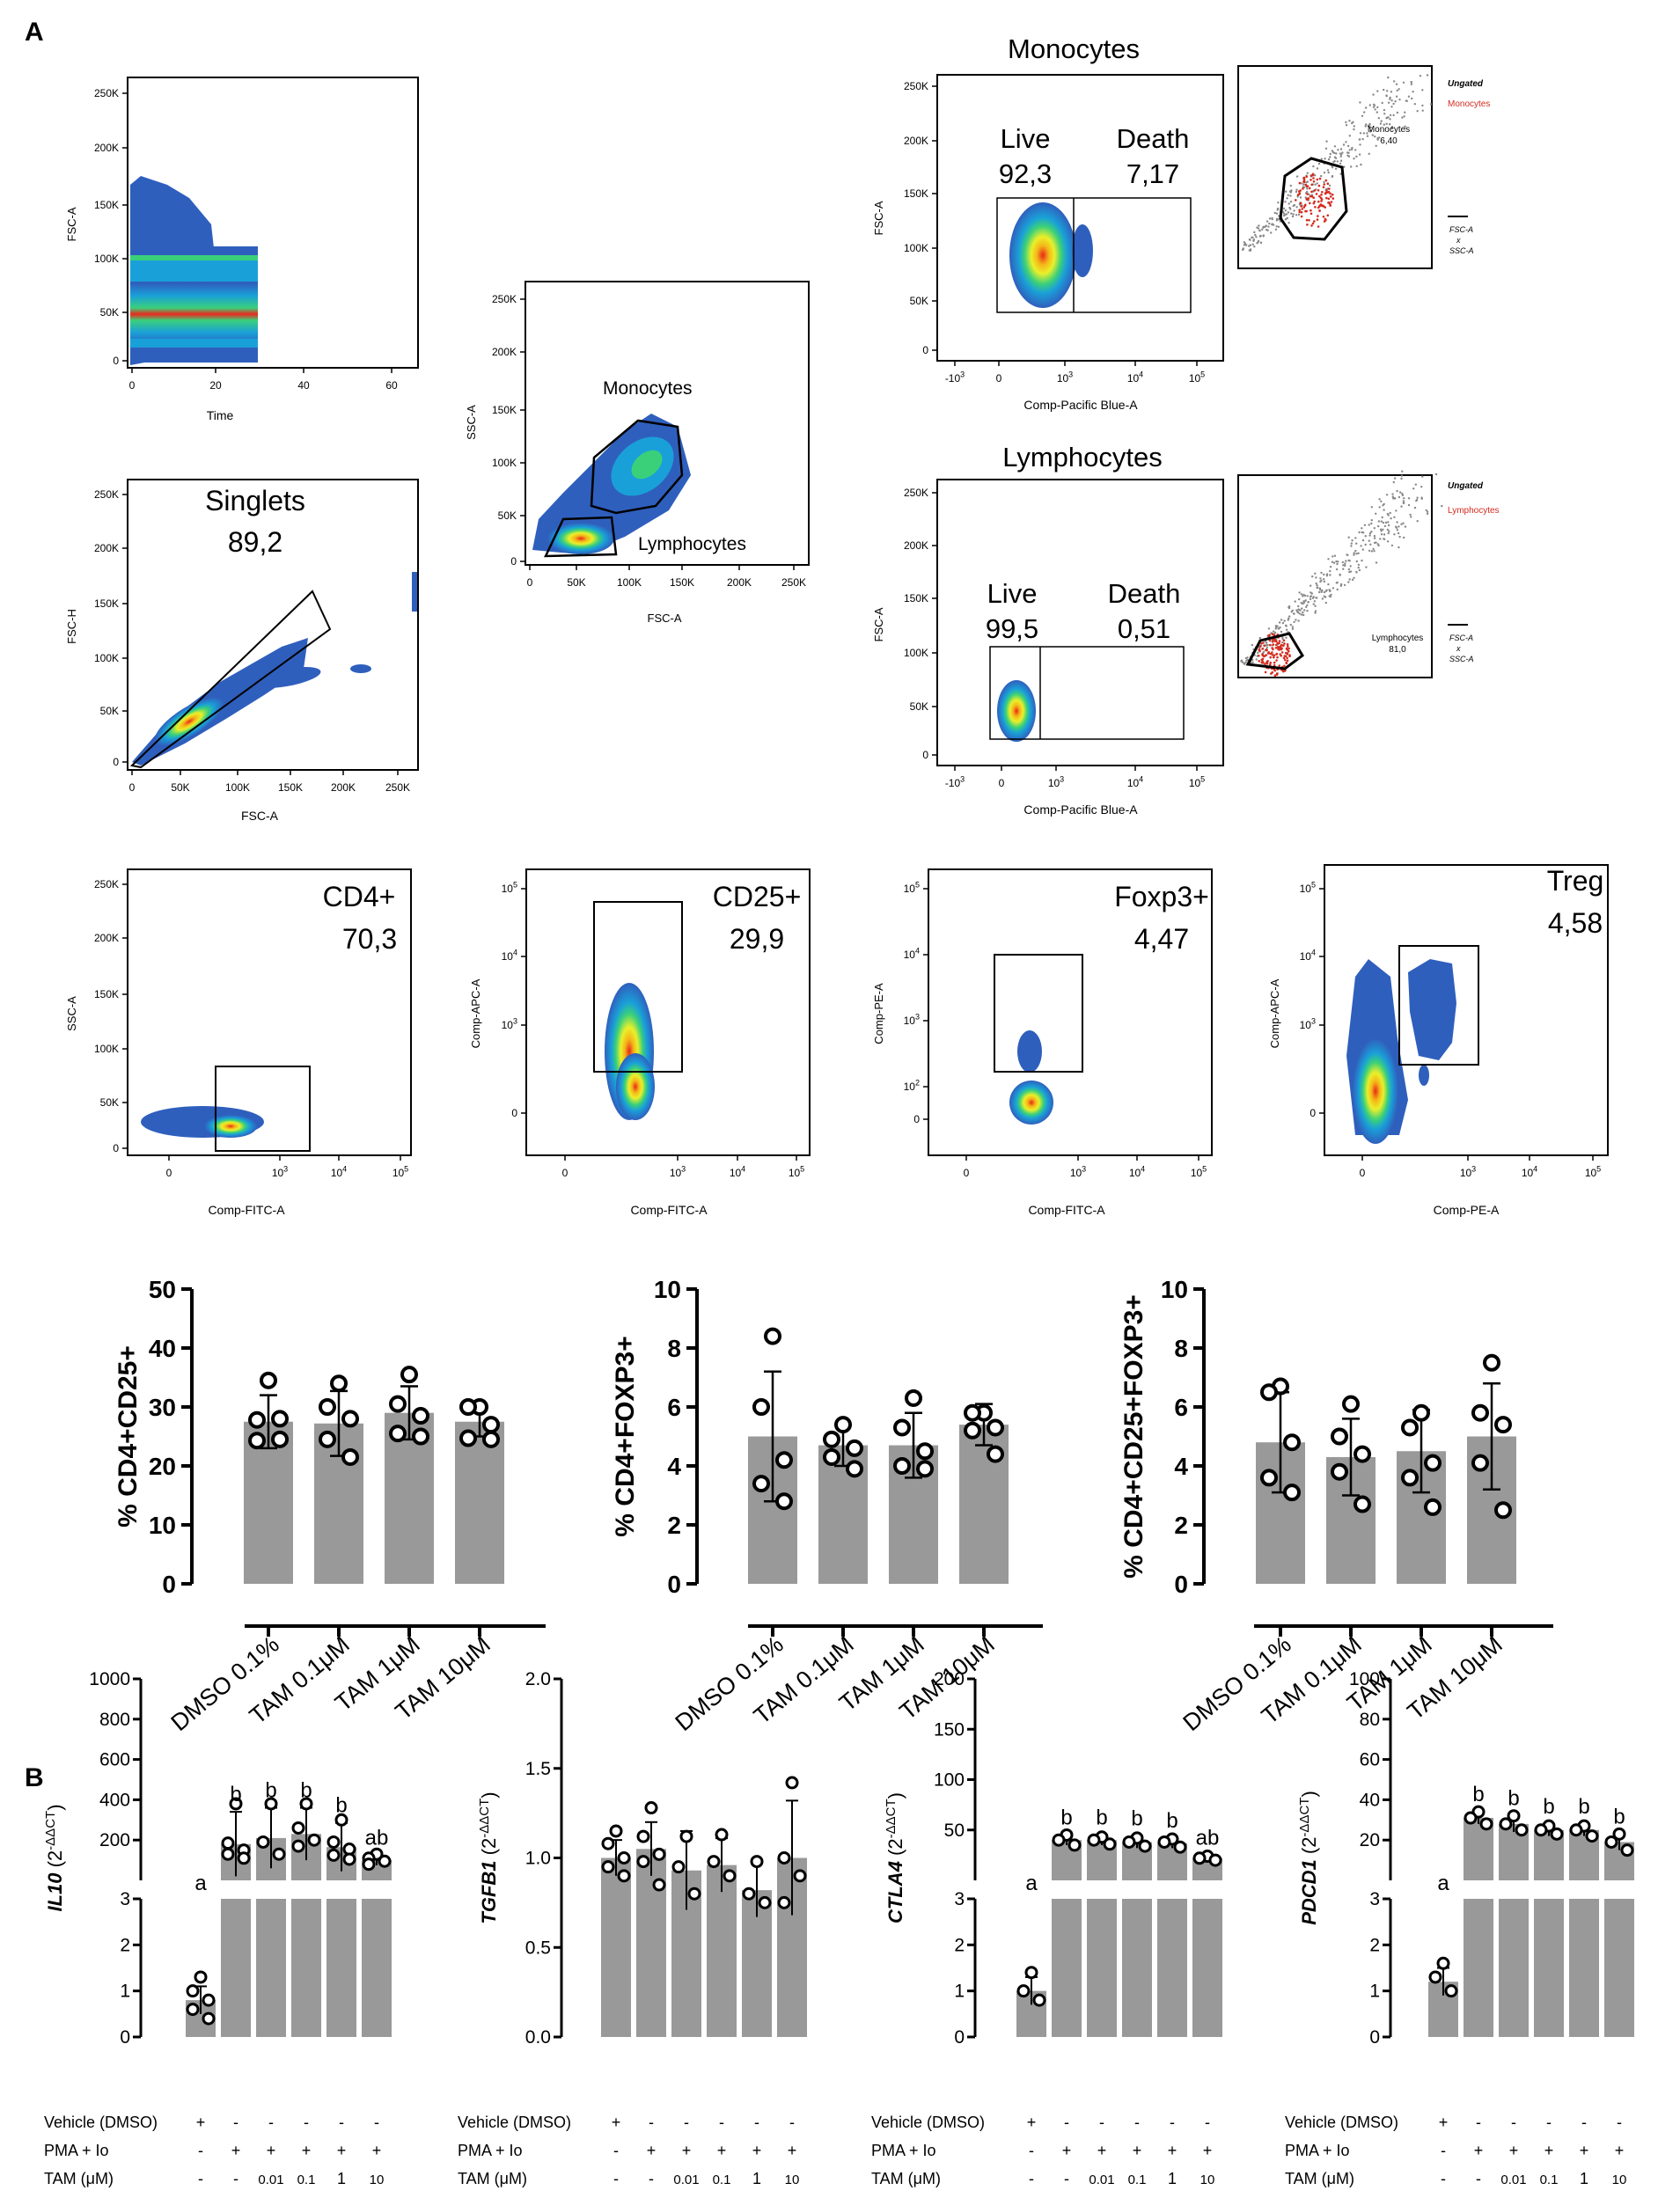 This screenshot has height=2198, width=1680. Describe the element at coordinates (514, 2122) in the screenshot. I see `row-label: Vehicle (DMSO)` at that location.